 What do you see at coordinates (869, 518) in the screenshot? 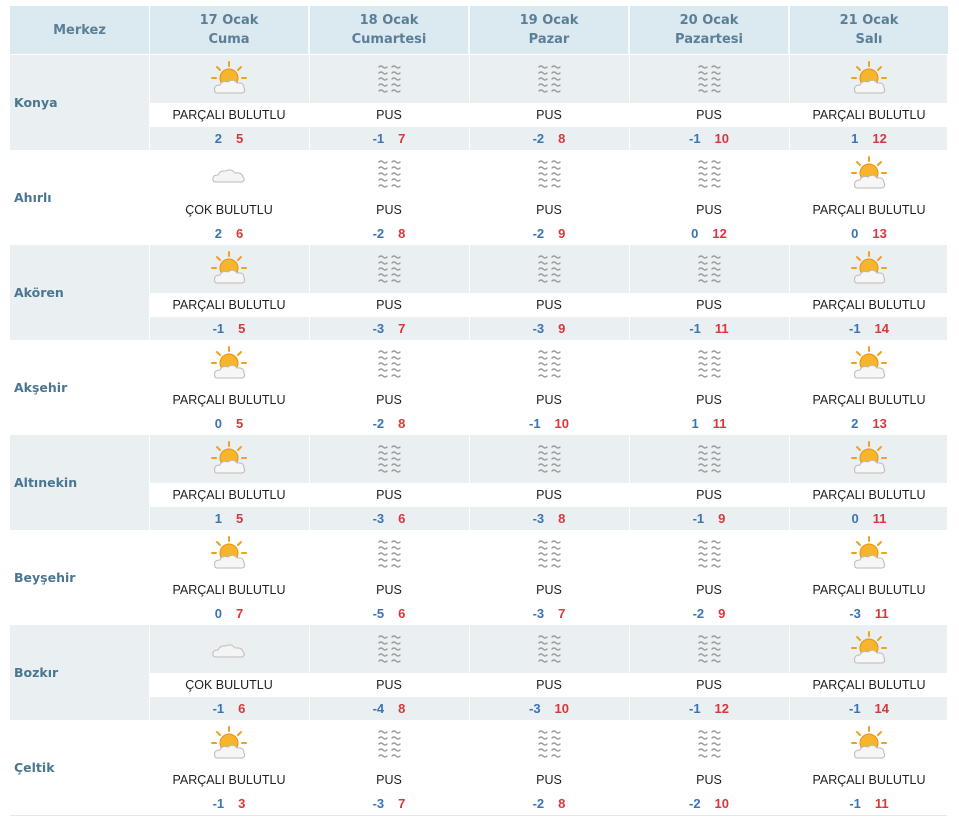
I see `temperature-range: 0 11` at bounding box center [869, 518].